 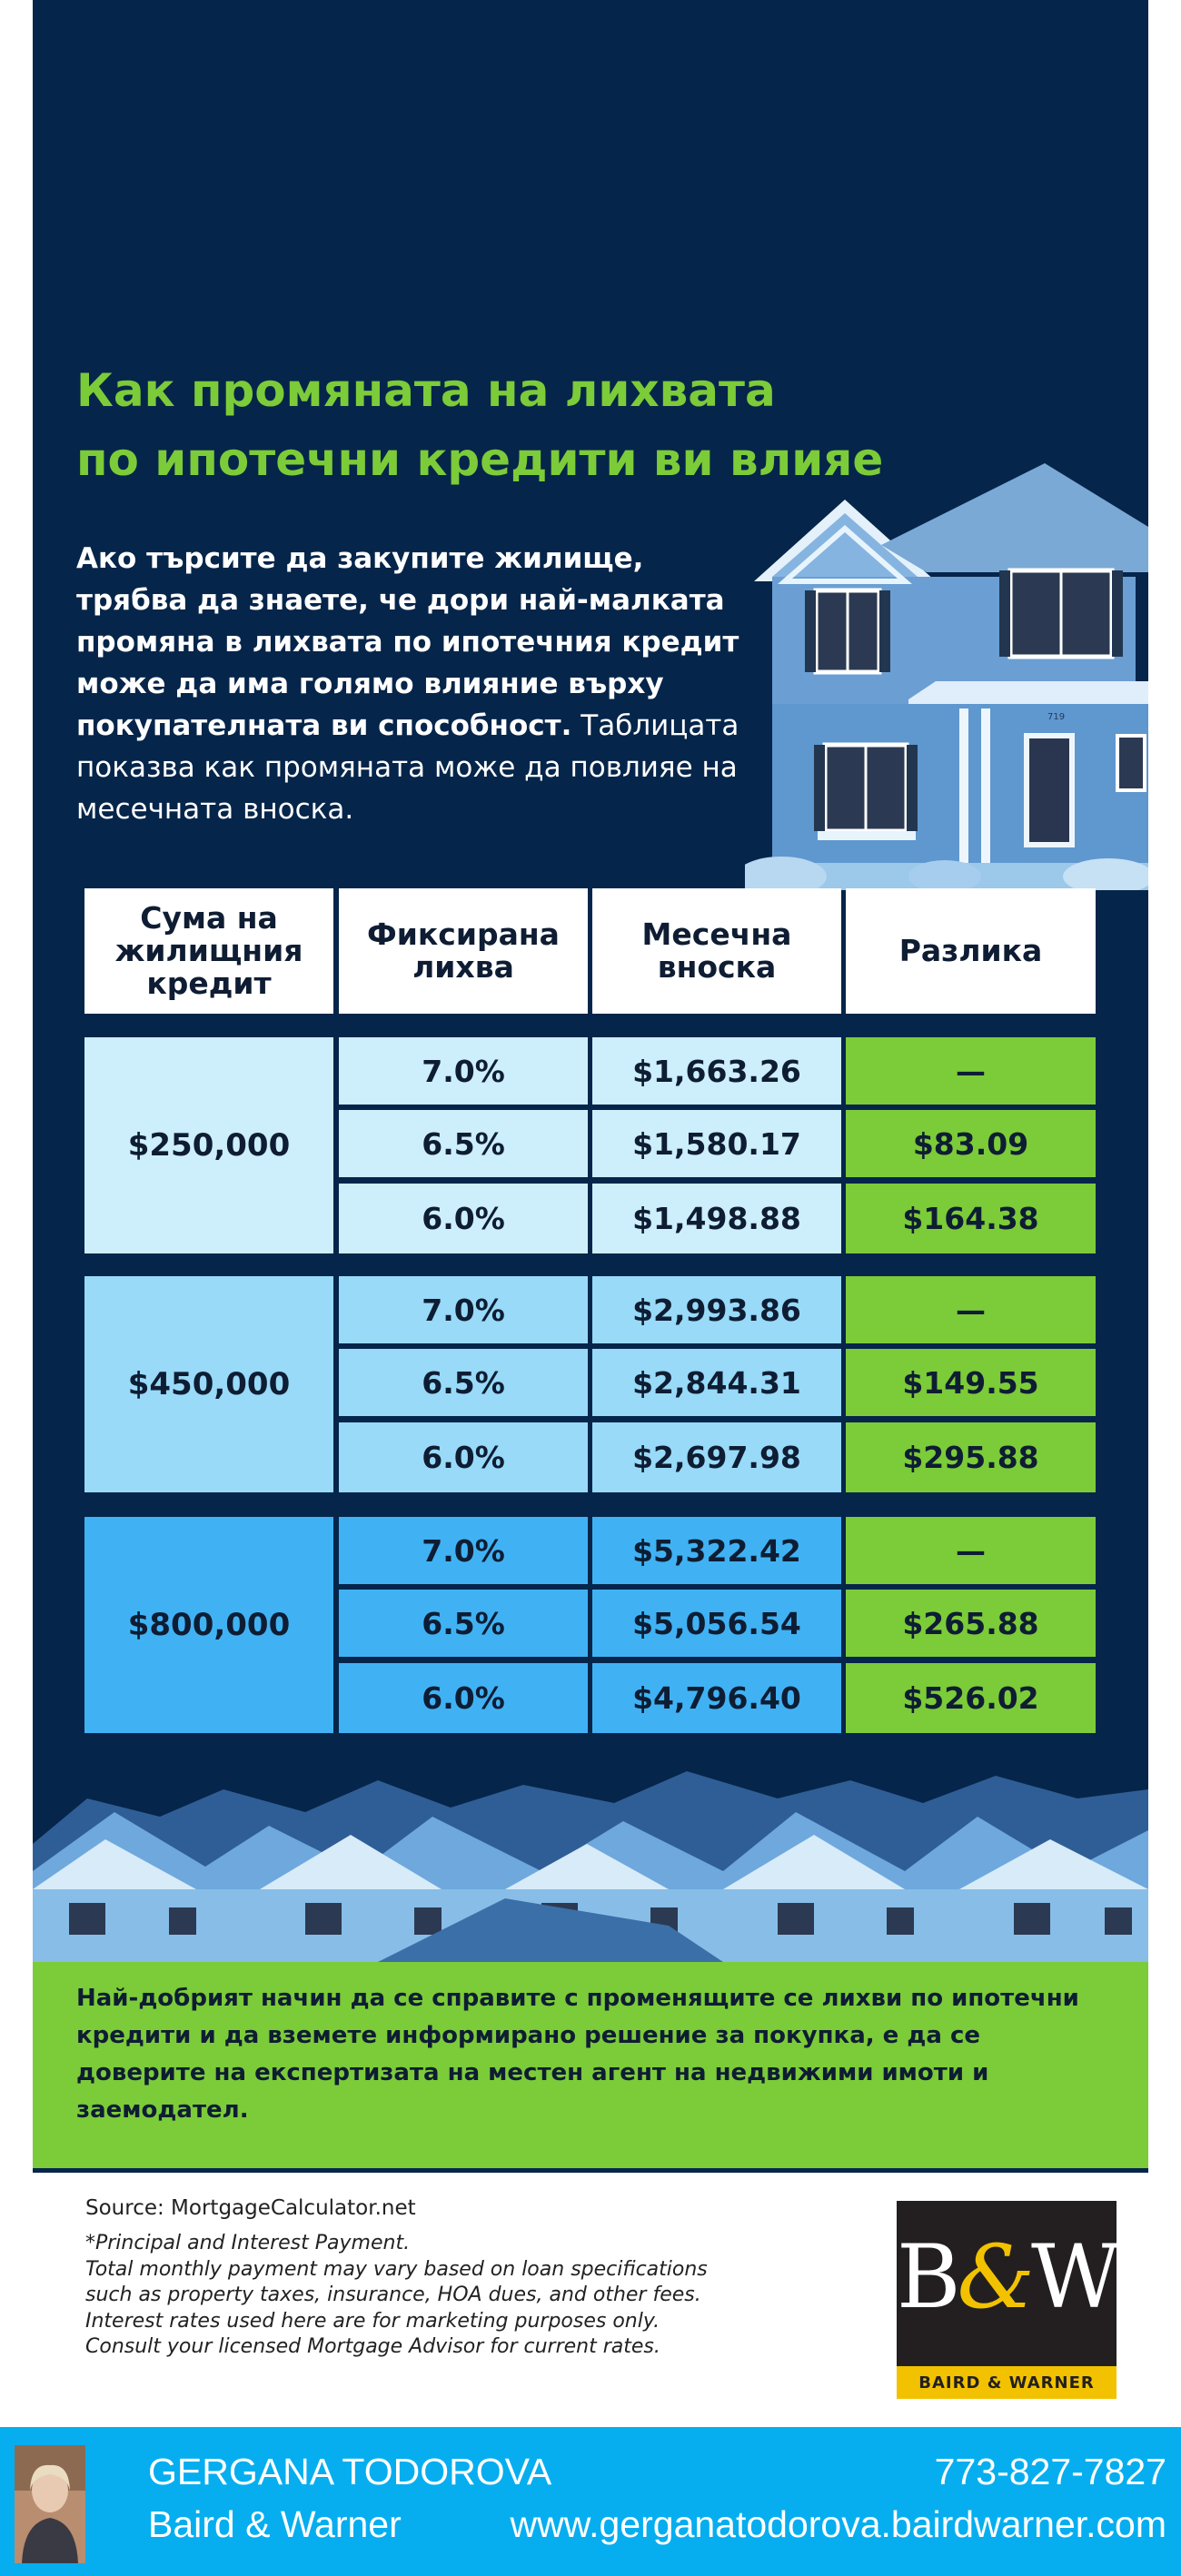 I want to click on payment-cell: $1,580.17, so click(x=716, y=1143).